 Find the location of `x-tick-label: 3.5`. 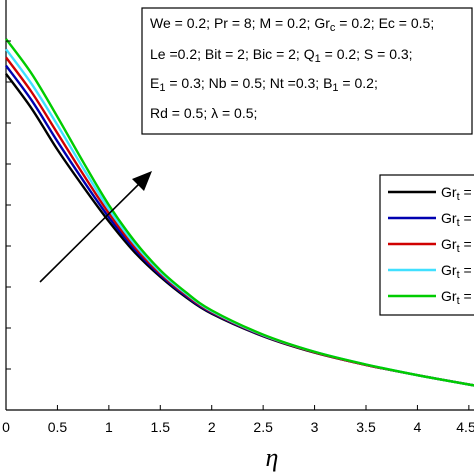

x-tick-label: 3.5 is located at coordinates (366, 427).